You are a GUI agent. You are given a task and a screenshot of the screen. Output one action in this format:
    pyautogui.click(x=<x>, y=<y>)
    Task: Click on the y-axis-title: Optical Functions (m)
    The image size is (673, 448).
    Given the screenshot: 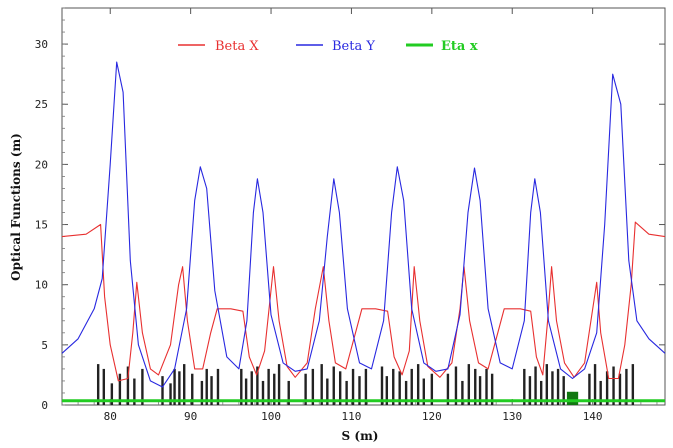 What is the action you would take?
    pyautogui.click(x=16, y=207)
    